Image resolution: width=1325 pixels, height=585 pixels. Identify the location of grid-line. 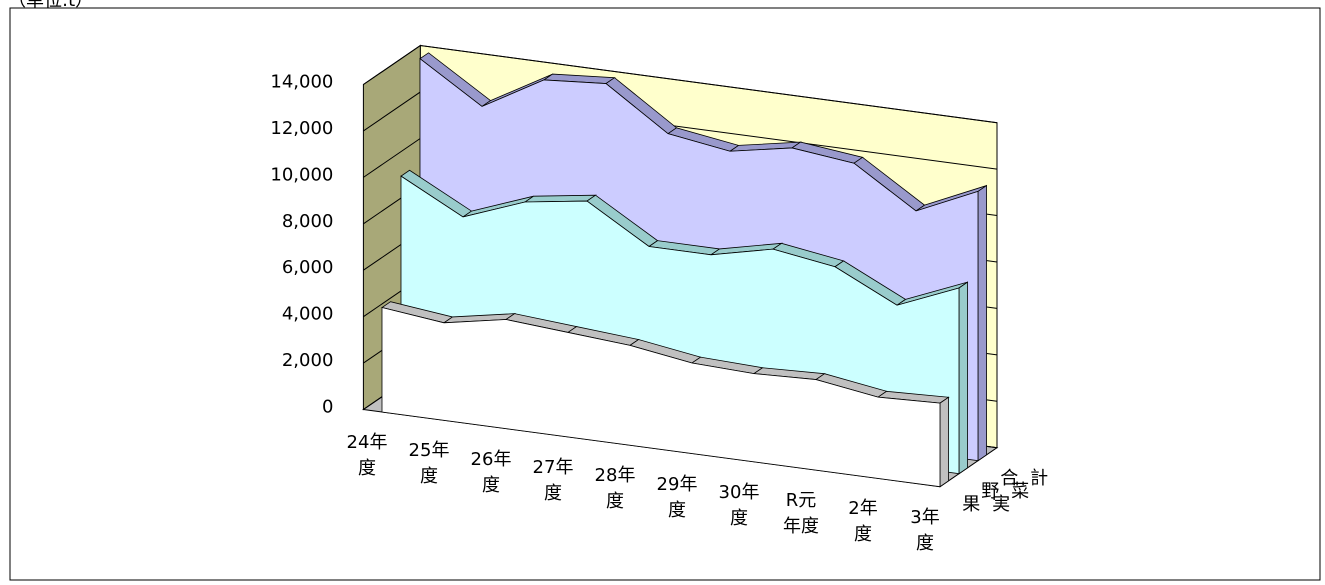
(680, 84).